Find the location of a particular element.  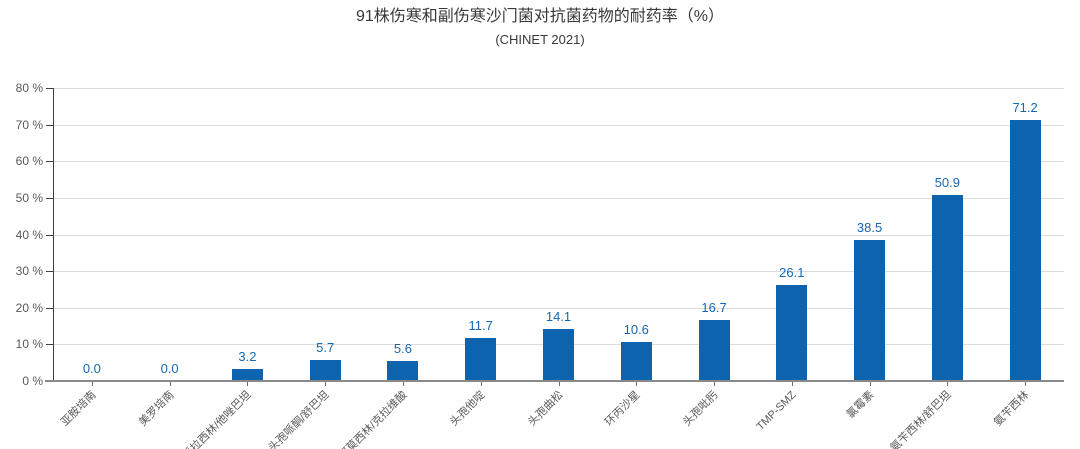

y-axis-tick-label: 40 % is located at coordinates (29, 234).